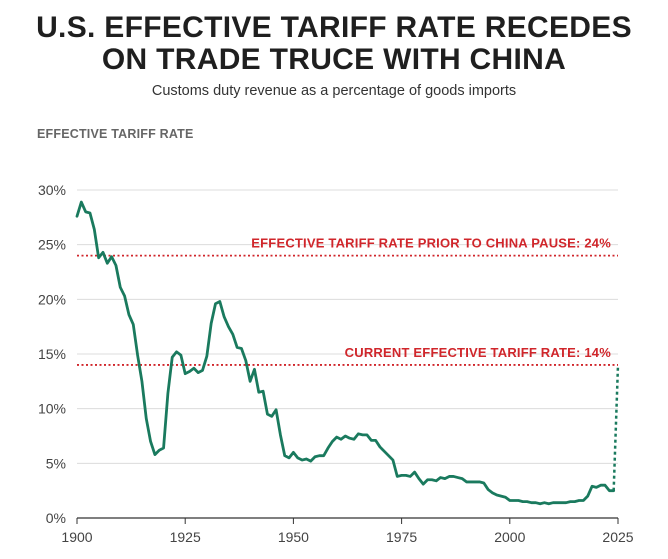 The height and width of the screenshot is (559, 668). Describe the element at coordinates (115, 134) in the screenshot. I see `y-axis-label: EFFECTIVE TARIFF RATE` at that location.